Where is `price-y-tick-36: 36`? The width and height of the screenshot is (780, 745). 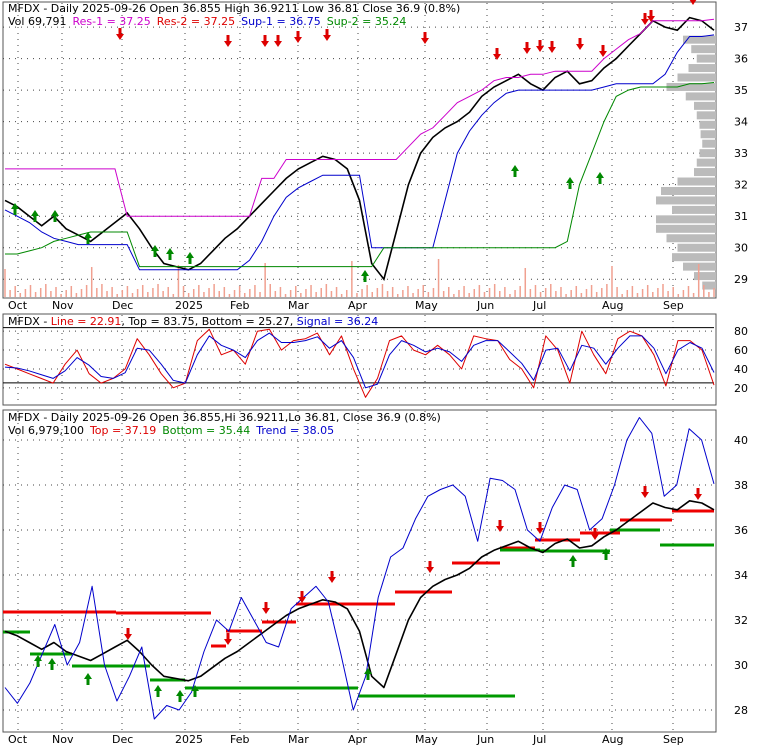 price-y-tick-36: 36 is located at coordinates (741, 59).